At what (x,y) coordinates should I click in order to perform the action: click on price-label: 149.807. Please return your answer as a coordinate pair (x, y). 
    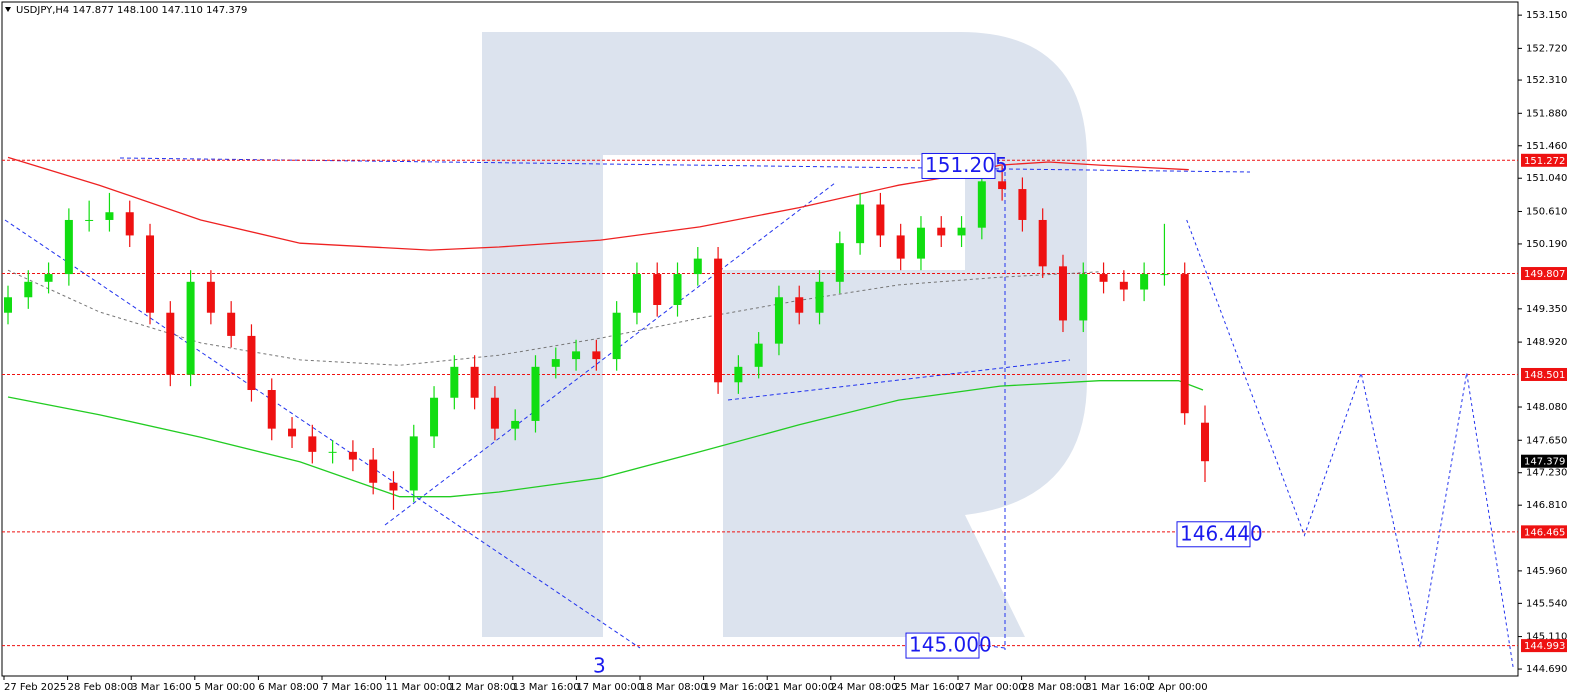
    Looking at the image, I should click on (1544, 274).